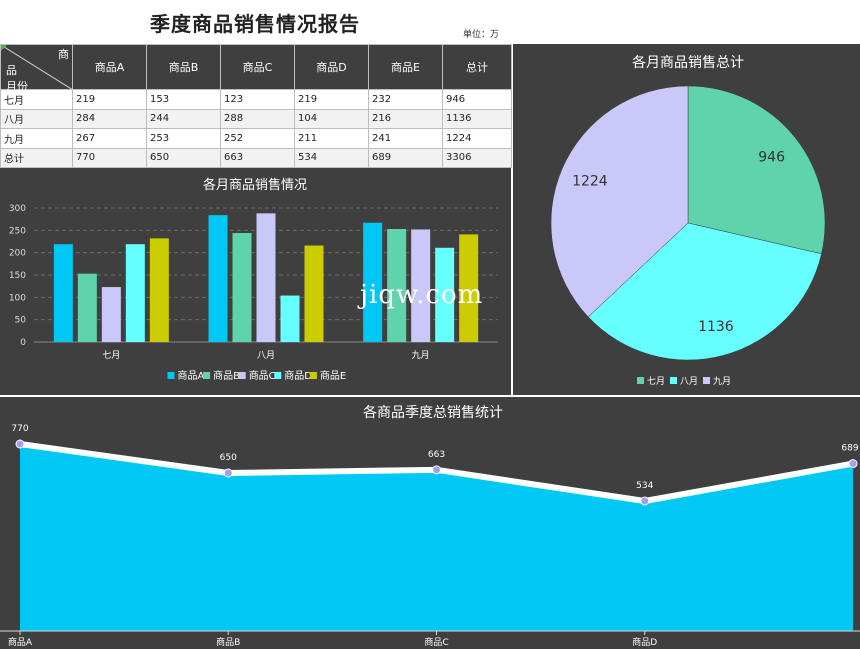  Describe the element at coordinates (331, 138) in the screenshot. I see `table-cell: 211` at that location.